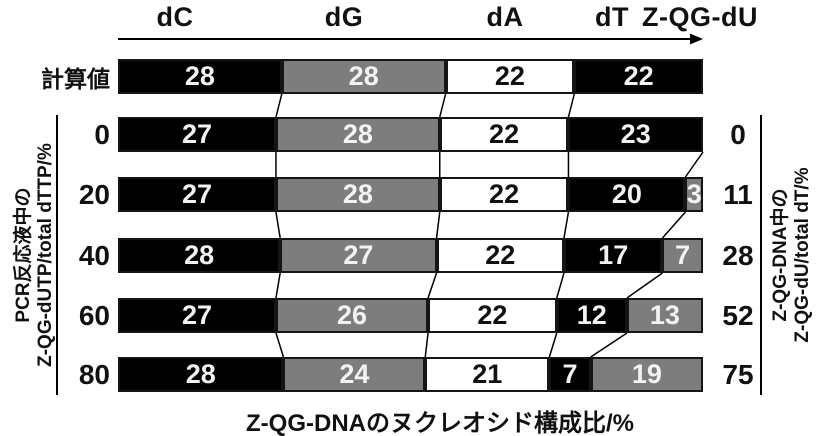 The height and width of the screenshot is (436, 823). I want to click on left-tick-label: 40, so click(94, 255).